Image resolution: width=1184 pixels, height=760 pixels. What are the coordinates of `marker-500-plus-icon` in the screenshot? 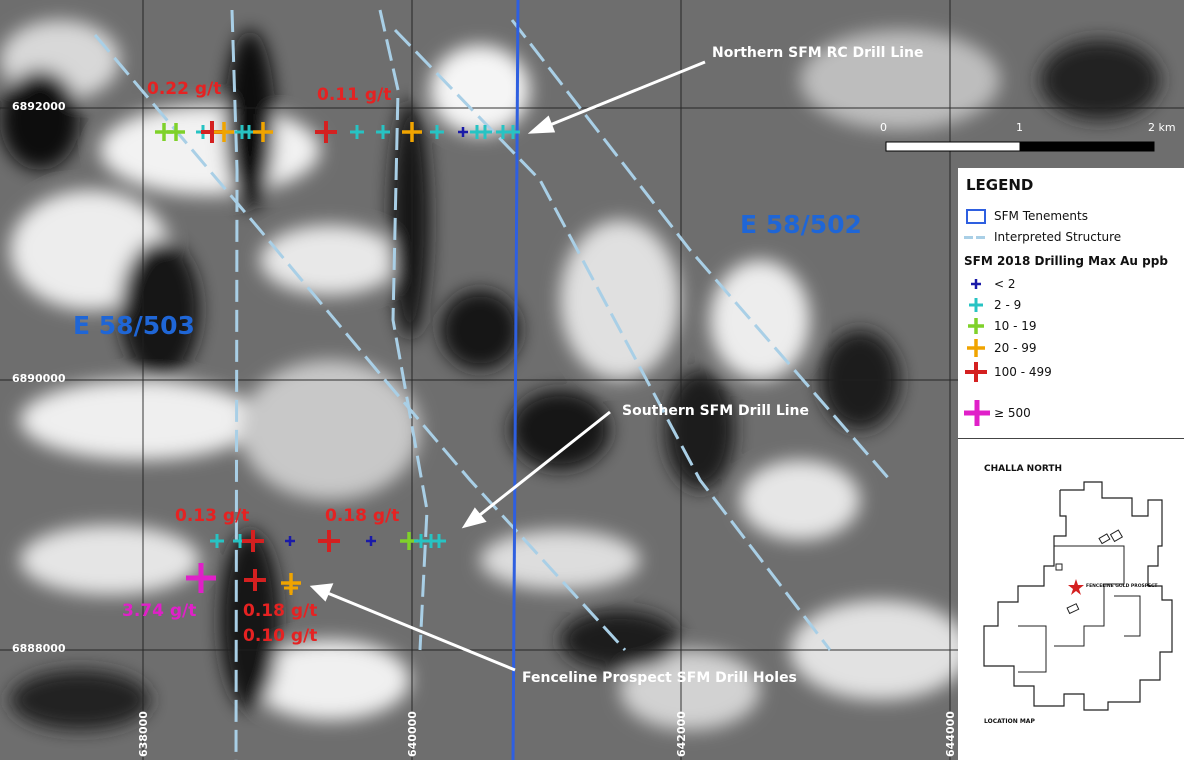 It's located at (977, 413).